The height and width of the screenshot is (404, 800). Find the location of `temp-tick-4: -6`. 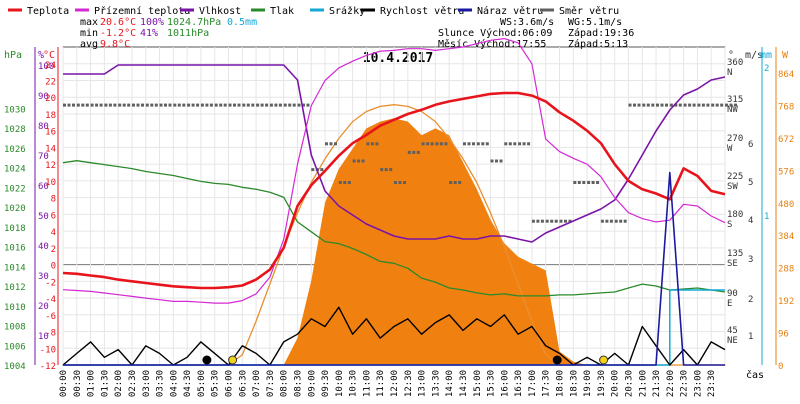

temp-tick-4: -6 is located at coordinates (50, 317).